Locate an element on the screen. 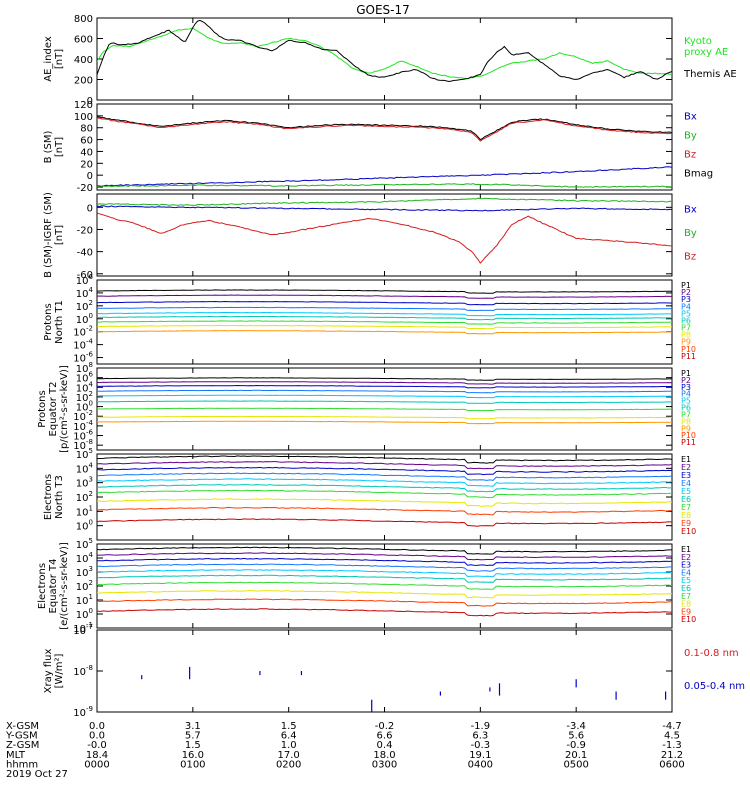 Image resolution: width=750 pixels, height=804 pixels. axis-row-label: Z-GSM is located at coordinates (22, 745).